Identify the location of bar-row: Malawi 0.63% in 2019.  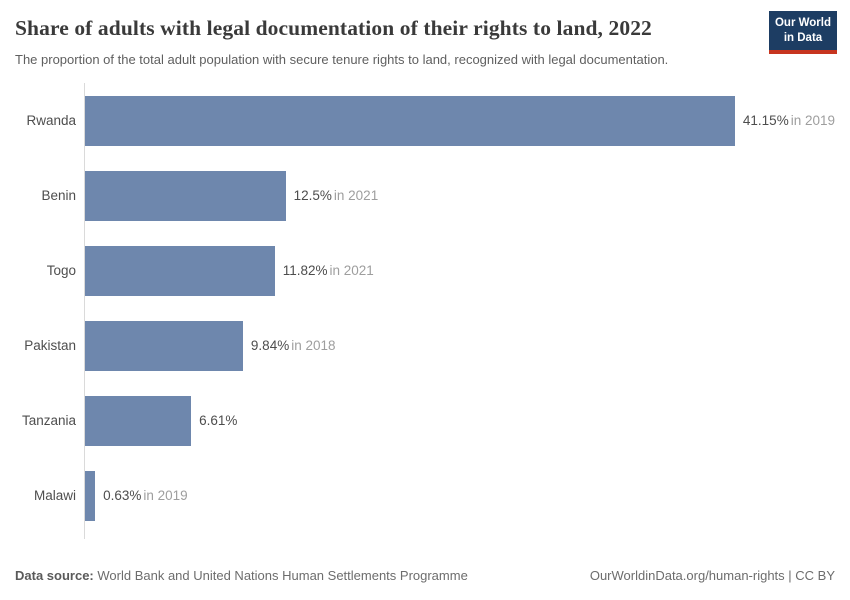
(425, 495).